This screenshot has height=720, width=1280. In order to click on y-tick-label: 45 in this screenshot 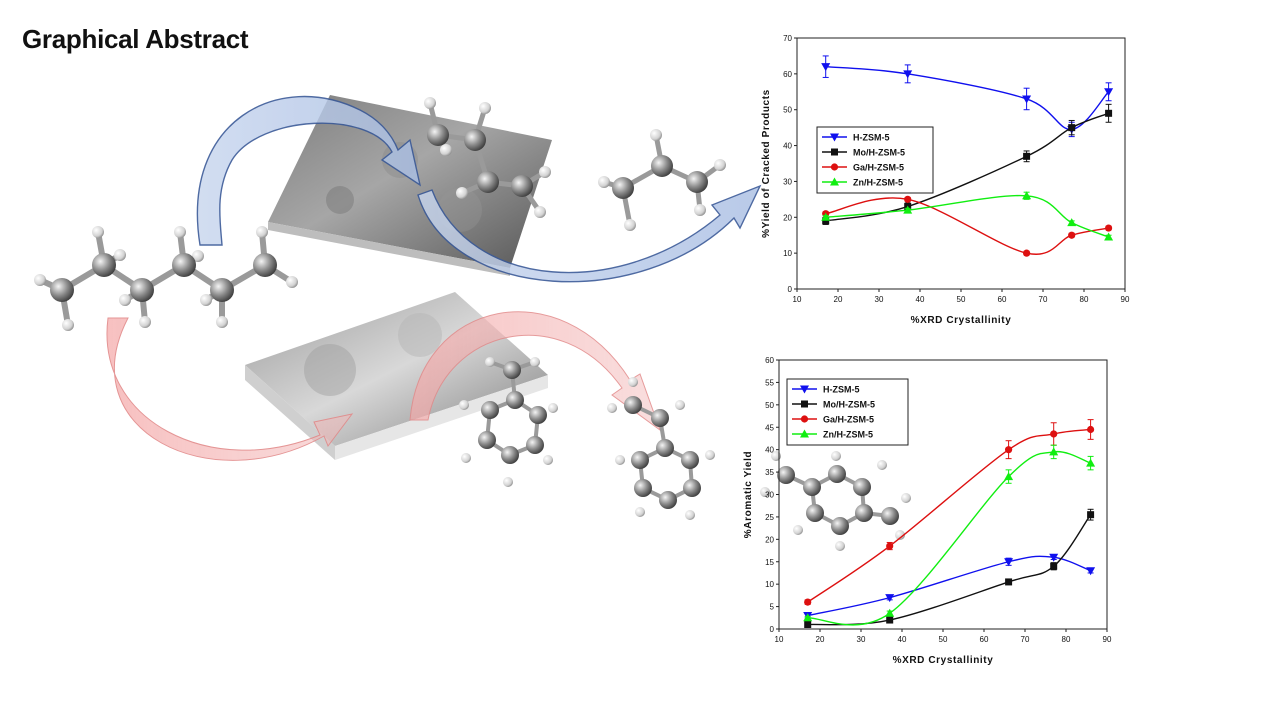, I will do `click(769, 427)`.